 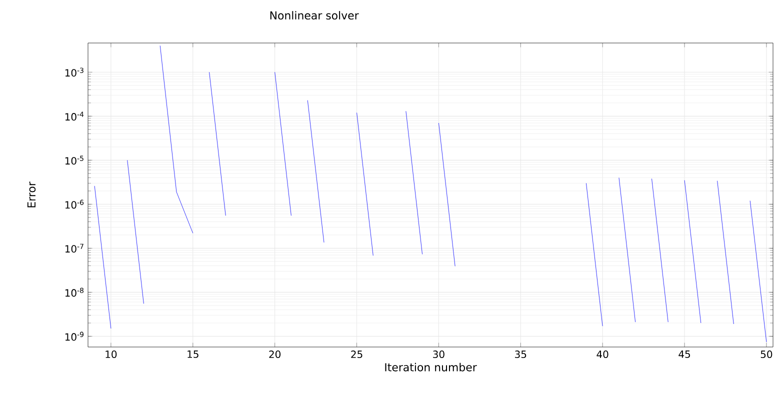 What do you see at coordinates (74, 204) in the screenshot?
I see `y-tick-label: 10$^{-6}$` at bounding box center [74, 204].